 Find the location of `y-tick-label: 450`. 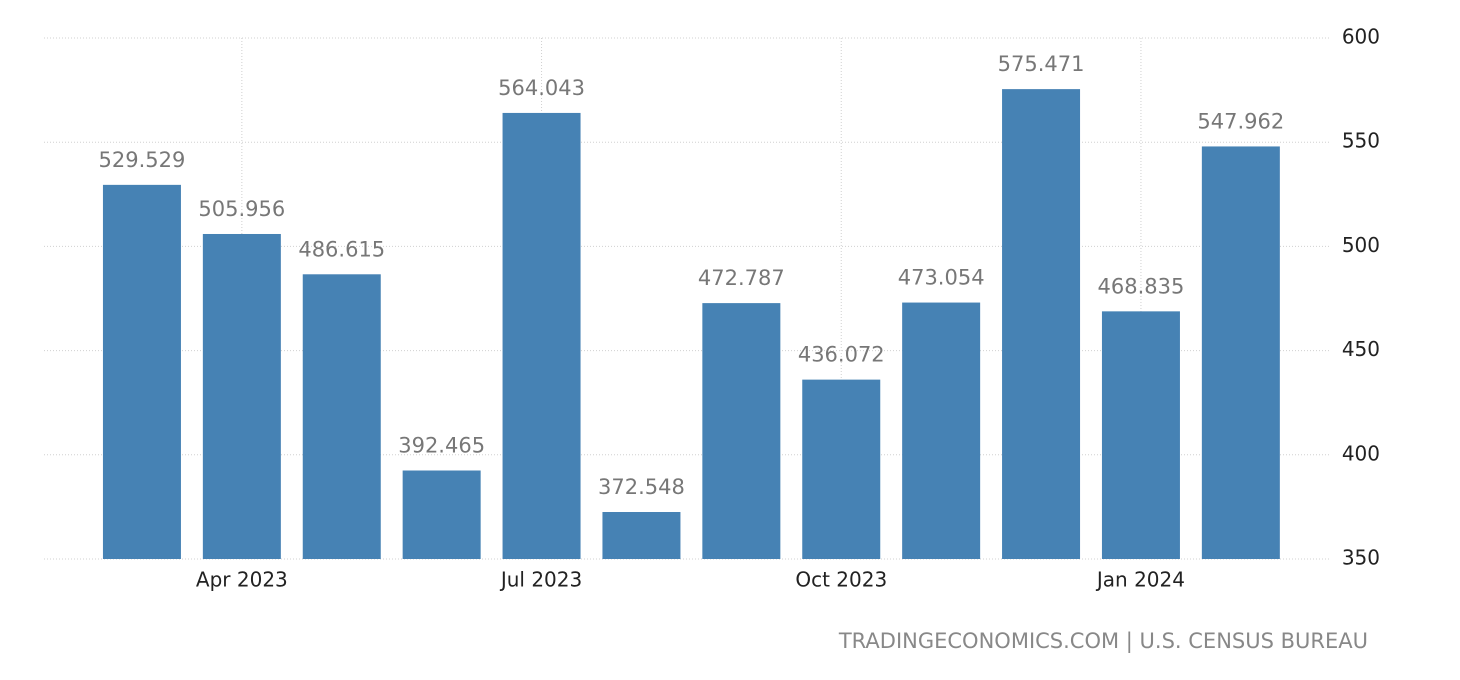

y-tick-label: 450 is located at coordinates (1361, 349).